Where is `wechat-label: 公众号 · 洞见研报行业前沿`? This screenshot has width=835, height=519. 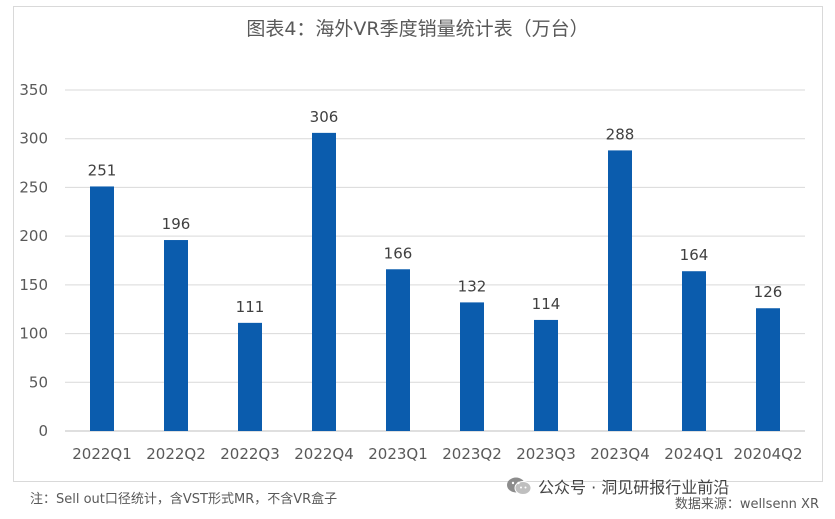 wechat-label: 公众号 · 洞见研报行业前沿 is located at coordinates (634, 487).